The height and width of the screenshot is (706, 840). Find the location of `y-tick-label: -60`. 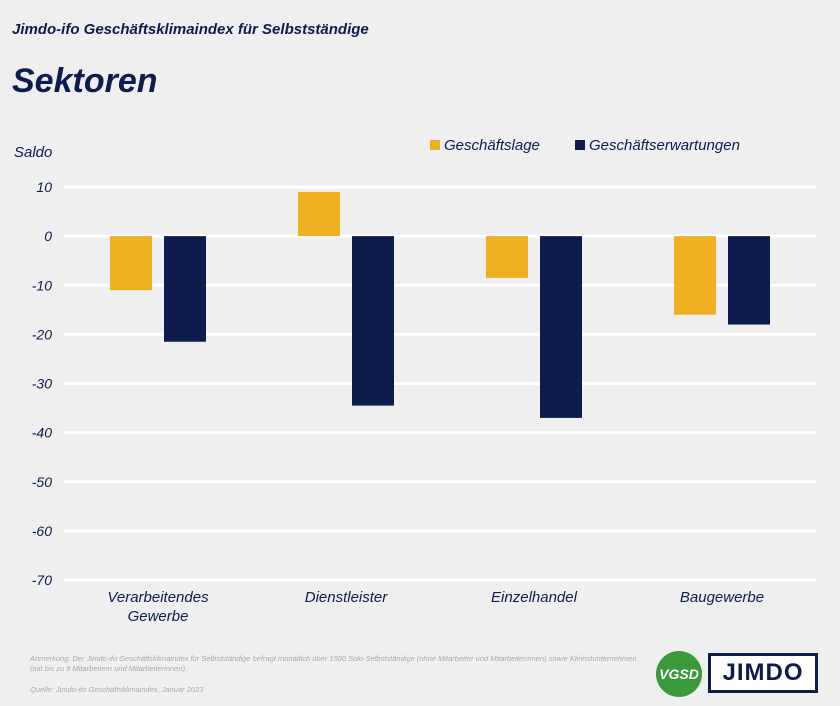

y-tick-label: -60 is located at coordinates (42, 531).